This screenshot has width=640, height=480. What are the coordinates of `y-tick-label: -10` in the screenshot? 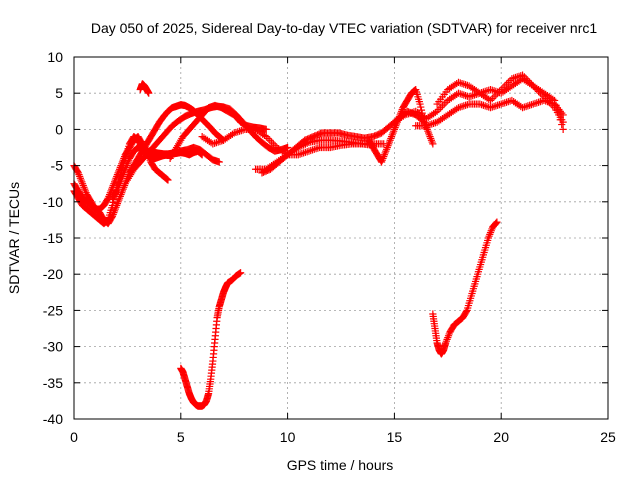 It's located at (53, 202).